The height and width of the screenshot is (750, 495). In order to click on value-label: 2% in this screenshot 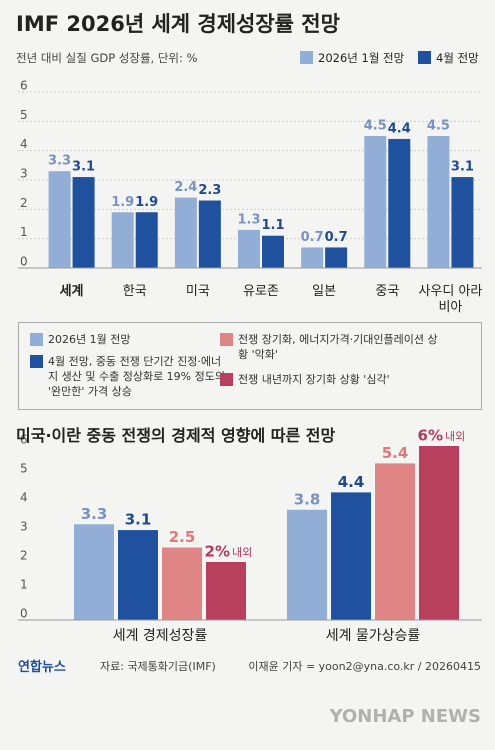, I will do `click(217, 552)`.